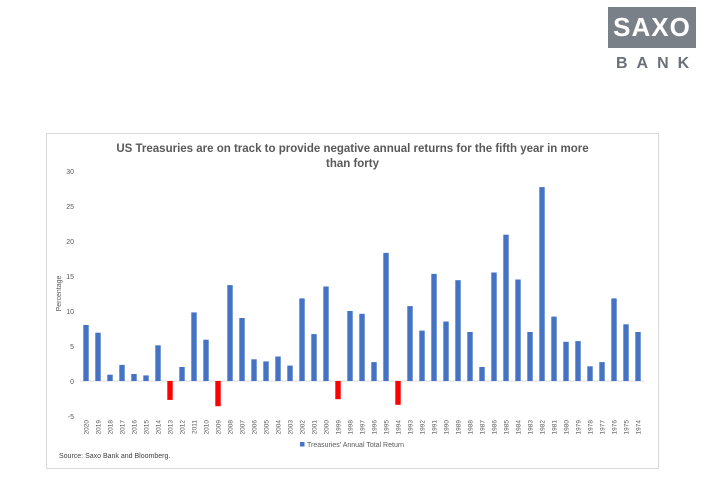 This screenshot has width=719, height=486. What do you see at coordinates (350, 346) in the screenshot?
I see `bar-1998` at bounding box center [350, 346].